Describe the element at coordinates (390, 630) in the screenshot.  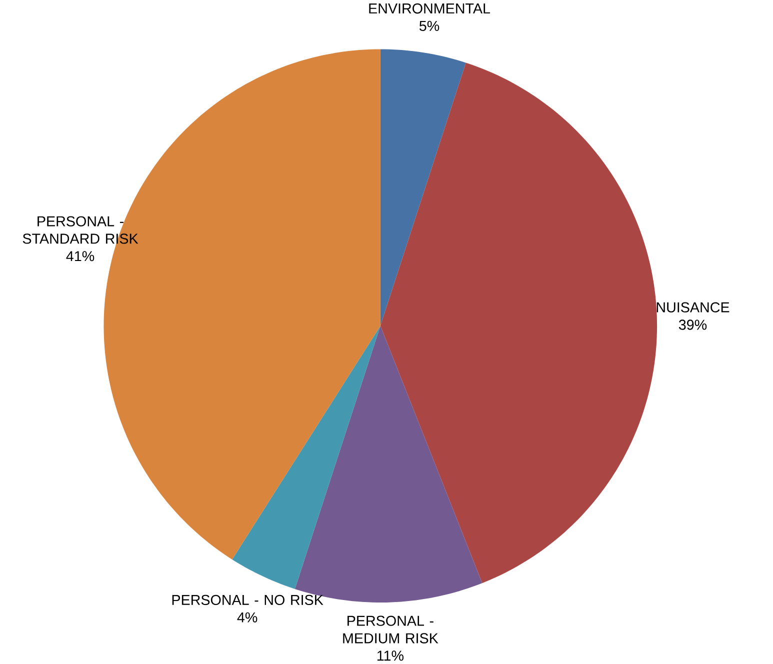
I see `slice-label: PERSONAL - MEDIUM RISK` at that location.